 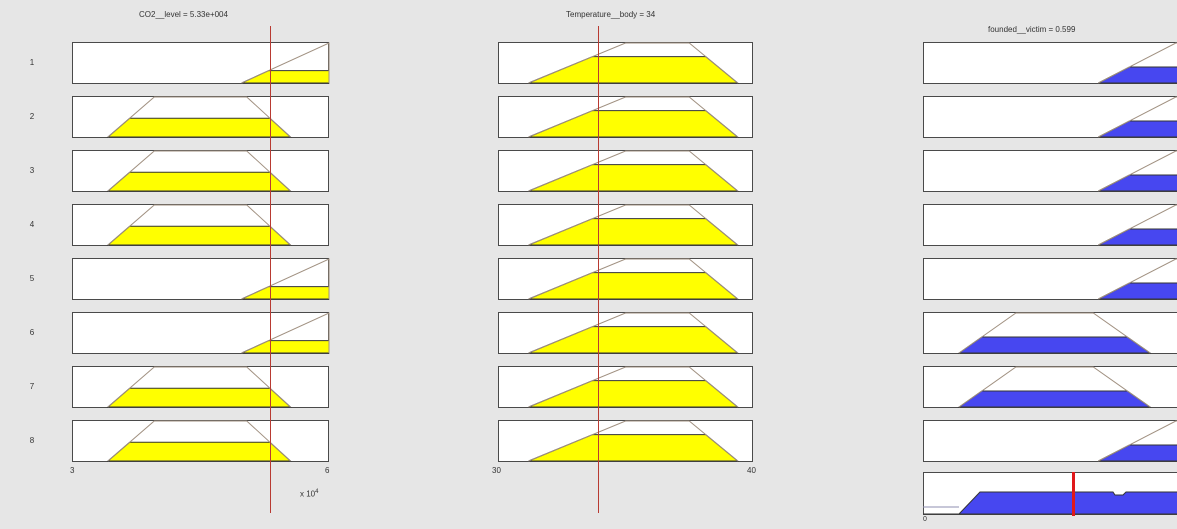 I want to click on rule-7-temperature-panel, so click(x=625, y=387).